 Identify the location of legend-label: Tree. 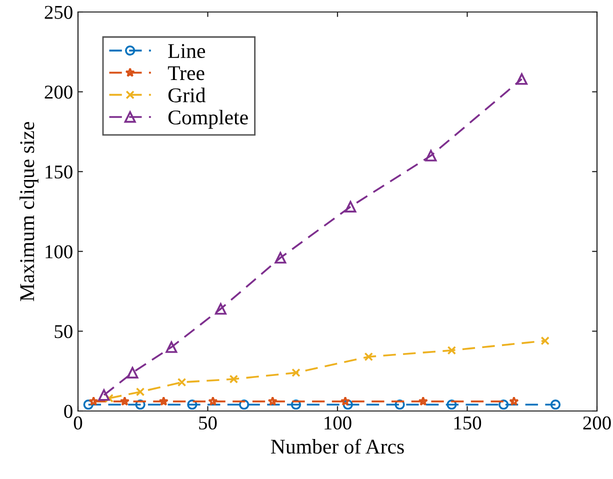
(186, 73).